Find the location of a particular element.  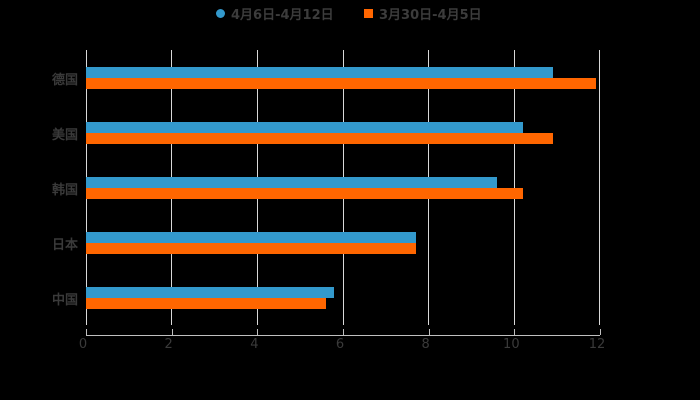

category-label: 德国 is located at coordinates (64, 80).